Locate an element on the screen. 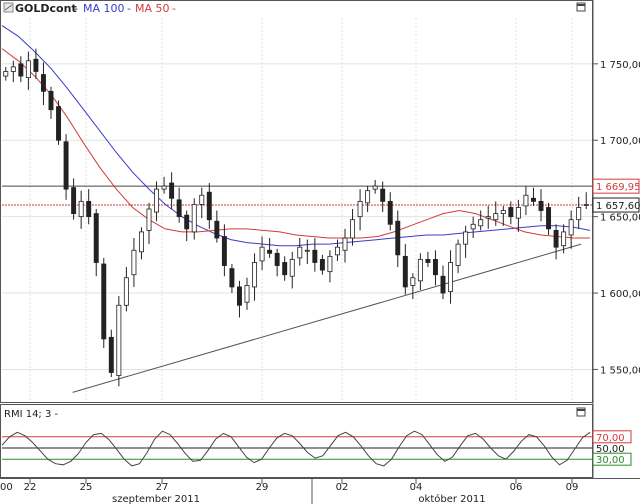  y-tick-label: 1 700,00 is located at coordinates (620, 141).